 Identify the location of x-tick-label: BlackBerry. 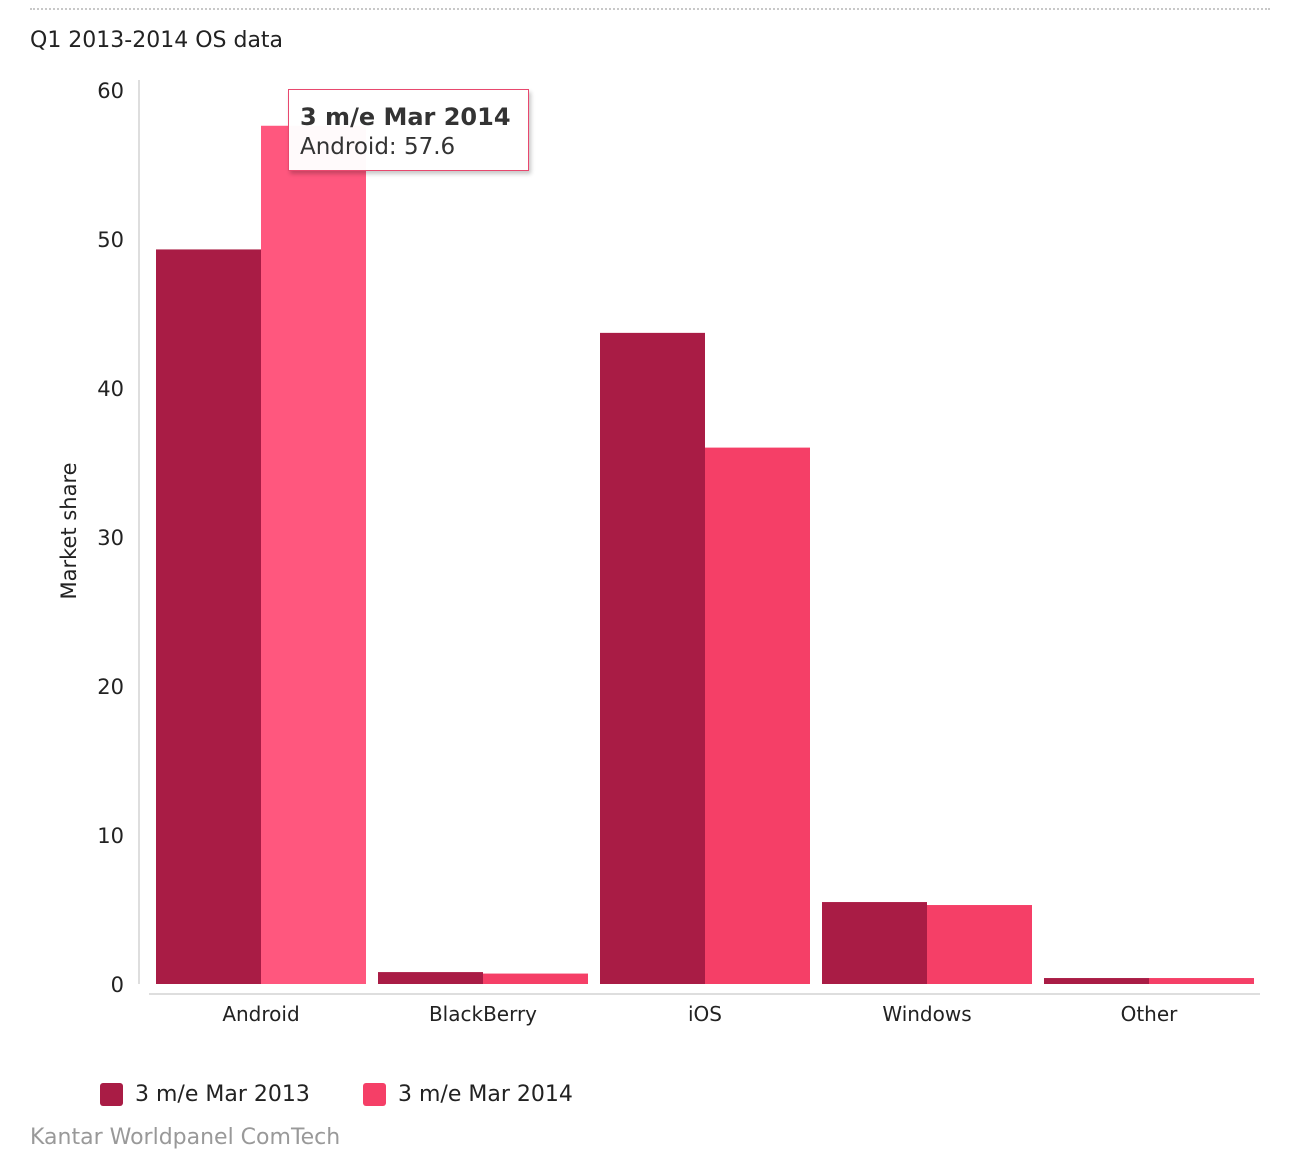
(483, 1014).